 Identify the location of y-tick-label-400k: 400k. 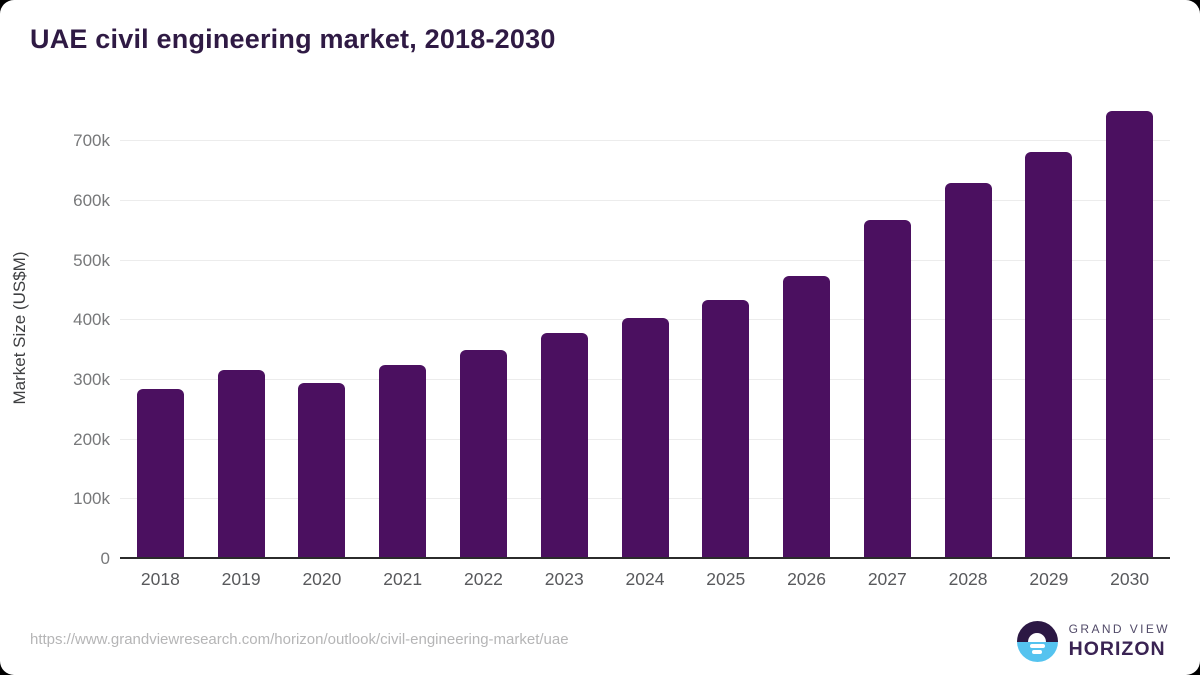
(91, 320).